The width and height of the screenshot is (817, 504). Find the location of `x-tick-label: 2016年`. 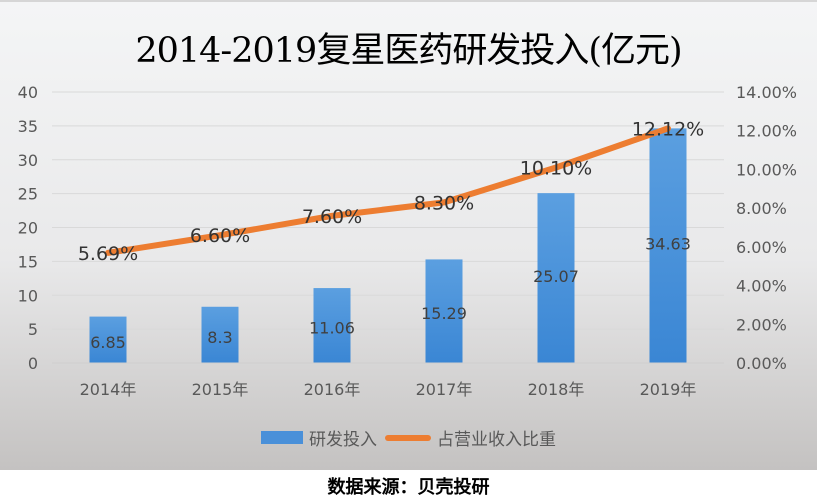

x-tick-label: 2016年 is located at coordinates (332, 389).